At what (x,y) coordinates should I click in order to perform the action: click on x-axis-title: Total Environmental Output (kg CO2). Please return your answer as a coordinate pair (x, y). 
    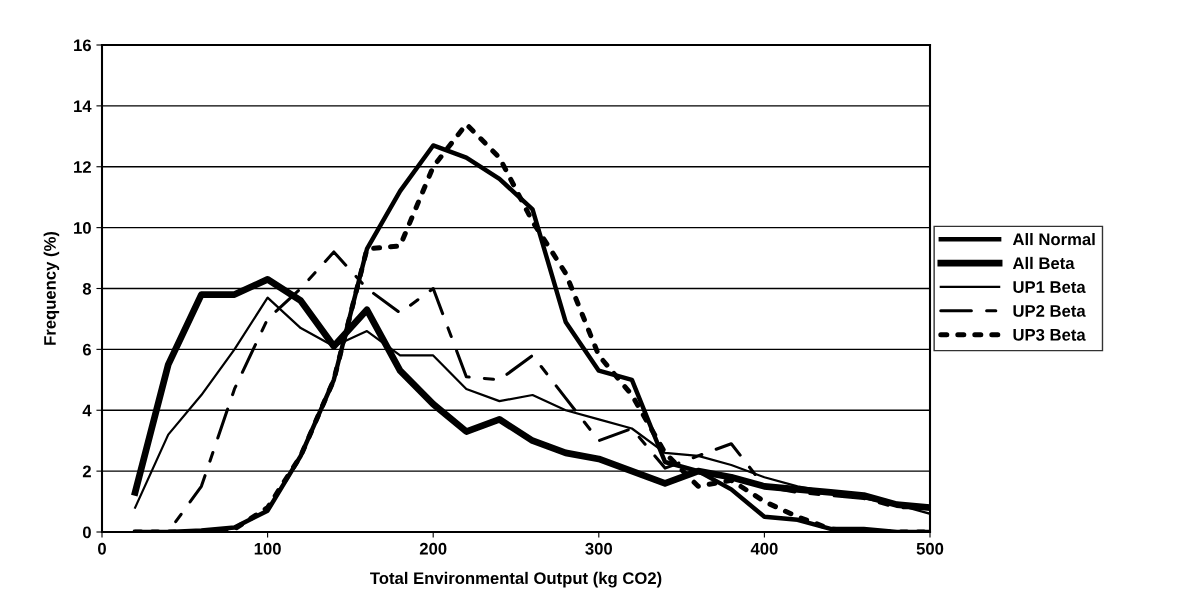
    Looking at the image, I should click on (516, 579).